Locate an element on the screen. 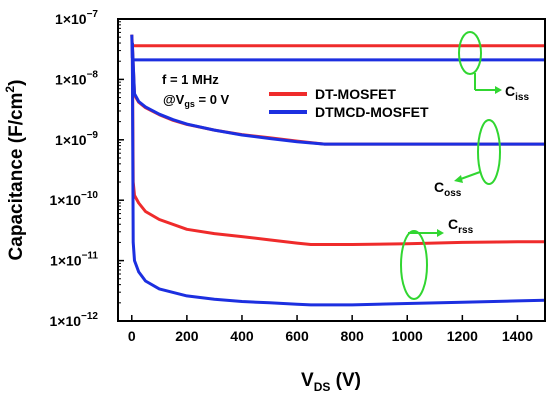  y-tick-label: 1×10⁻⁷ is located at coordinates (76, 18).